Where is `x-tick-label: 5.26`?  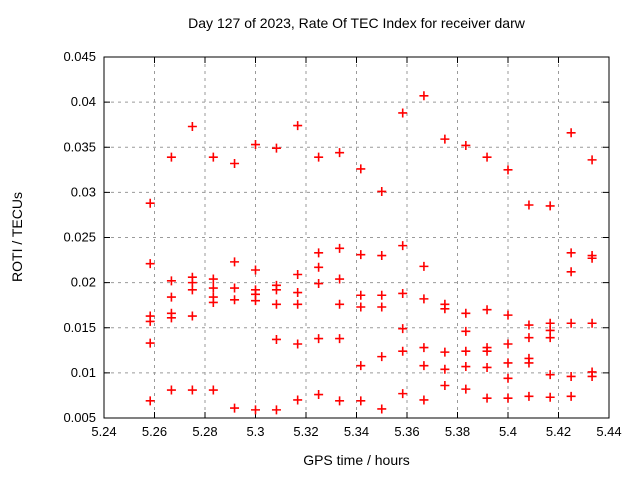
x-tick-label: 5.26 is located at coordinates (154, 431).